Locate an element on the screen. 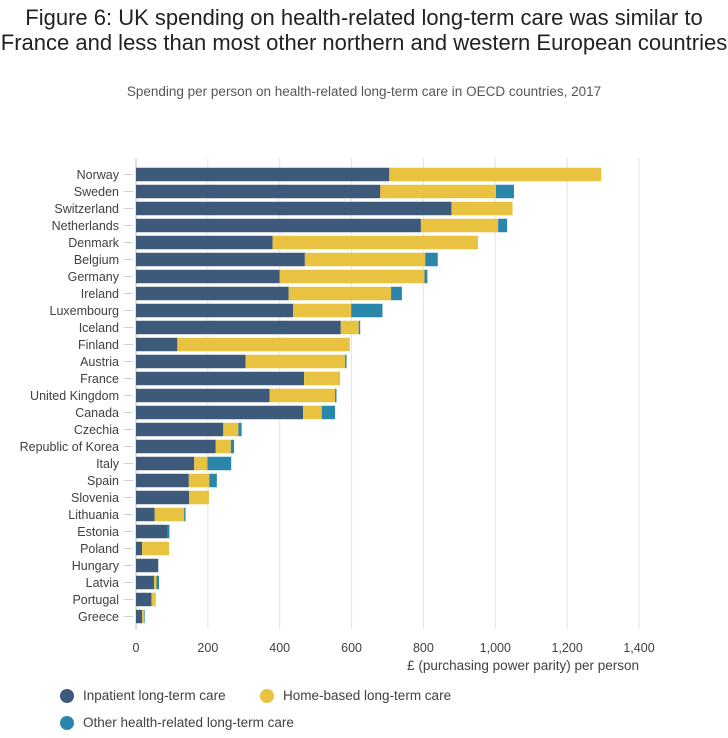 The width and height of the screenshot is (728, 738). category-label: United Kingdom is located at coordinates (74, 396).